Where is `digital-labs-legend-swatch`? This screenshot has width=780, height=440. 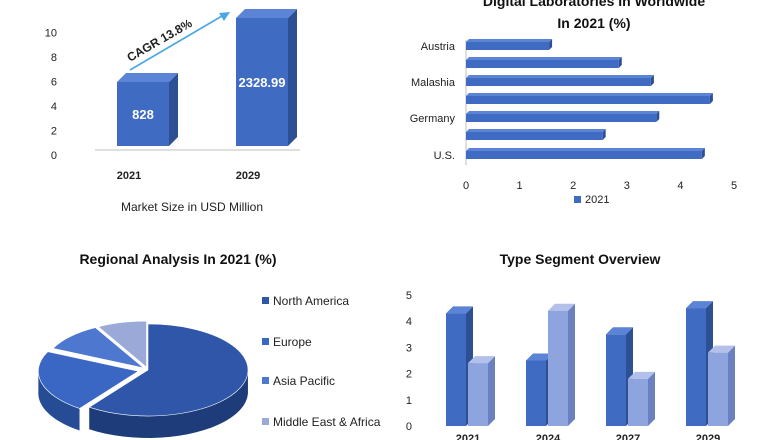
digital-labs-legend-swatch is located at coordinates (577, 199).